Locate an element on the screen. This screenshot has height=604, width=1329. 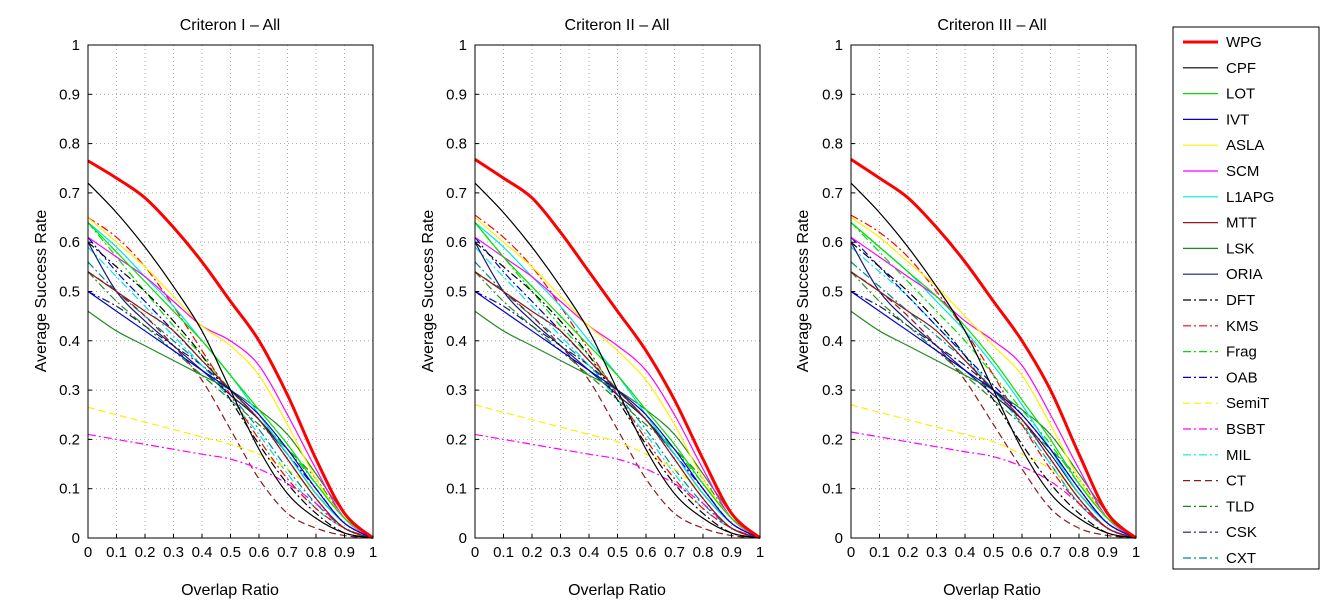
x-tick-label: 0.4 is located at coordinates (202, 552).